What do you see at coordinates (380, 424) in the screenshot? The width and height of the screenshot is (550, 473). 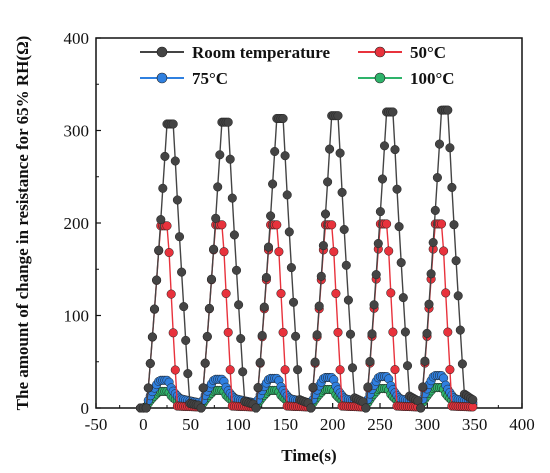 I see `x-tick-label: 250` at bounding box center [380, 424].